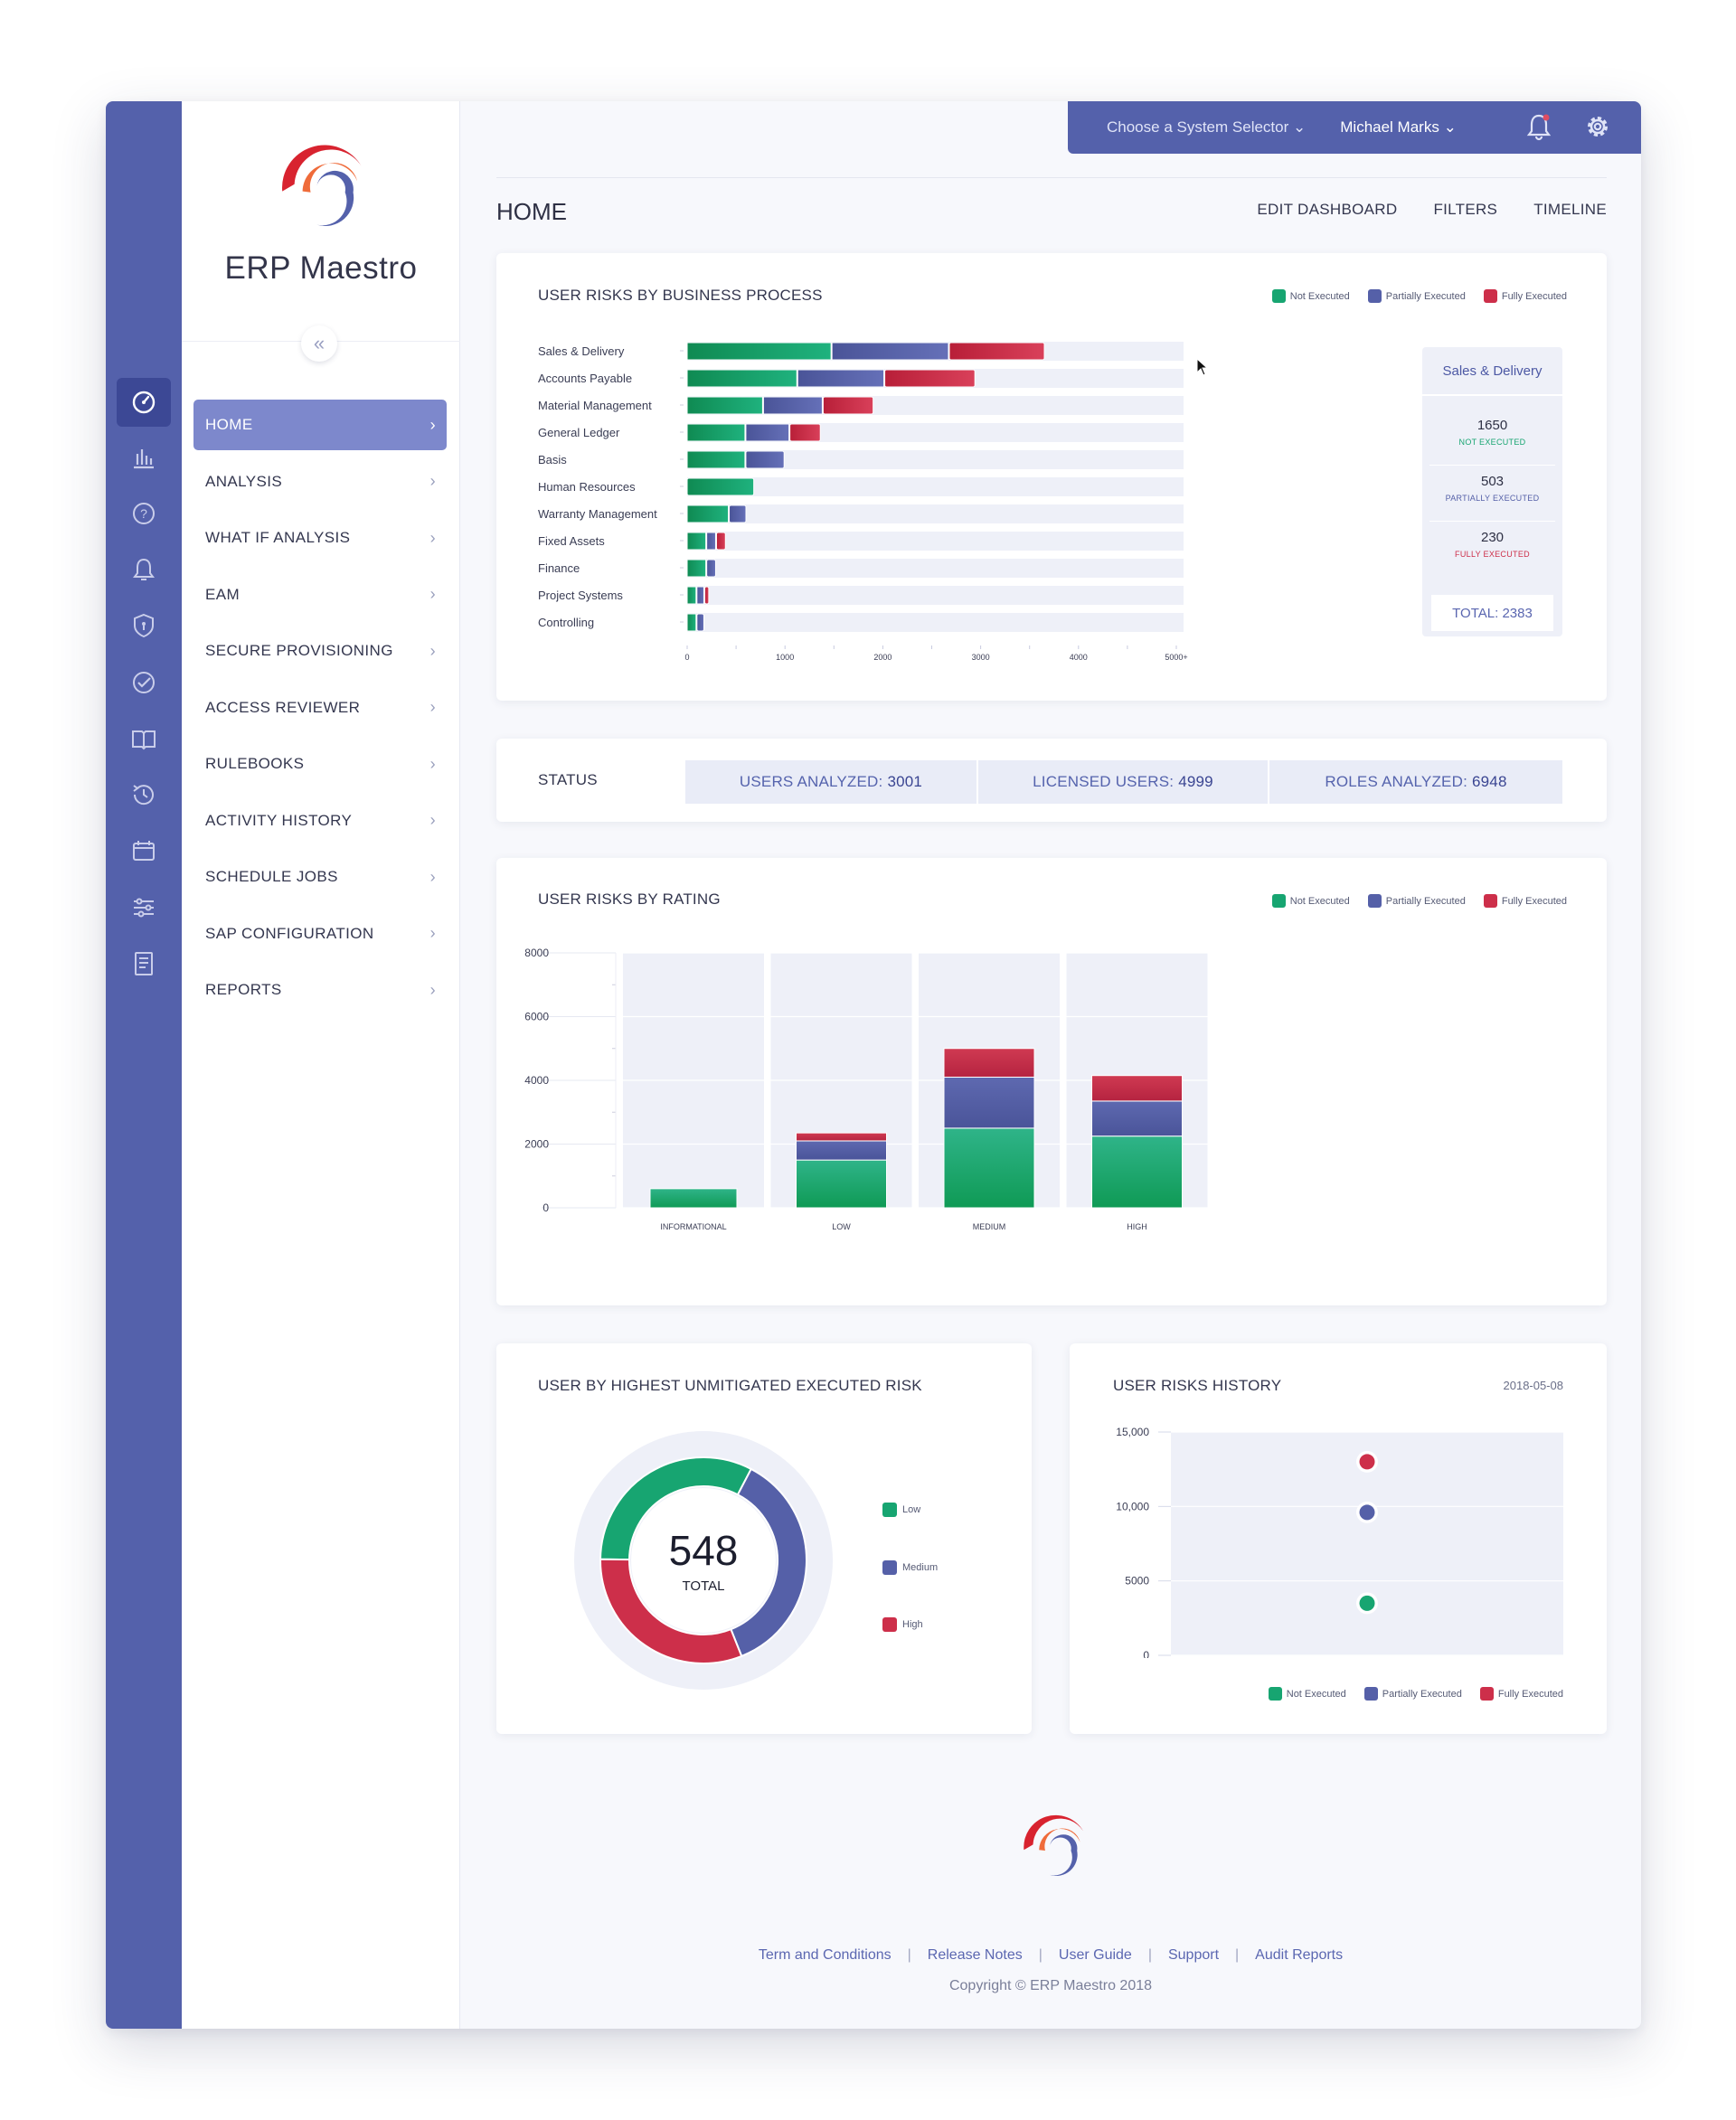 This screenshot has width=1736, height=2120. I want to click on history-chart: 0 5000 10,000 15,000, so click(1340, 1542).